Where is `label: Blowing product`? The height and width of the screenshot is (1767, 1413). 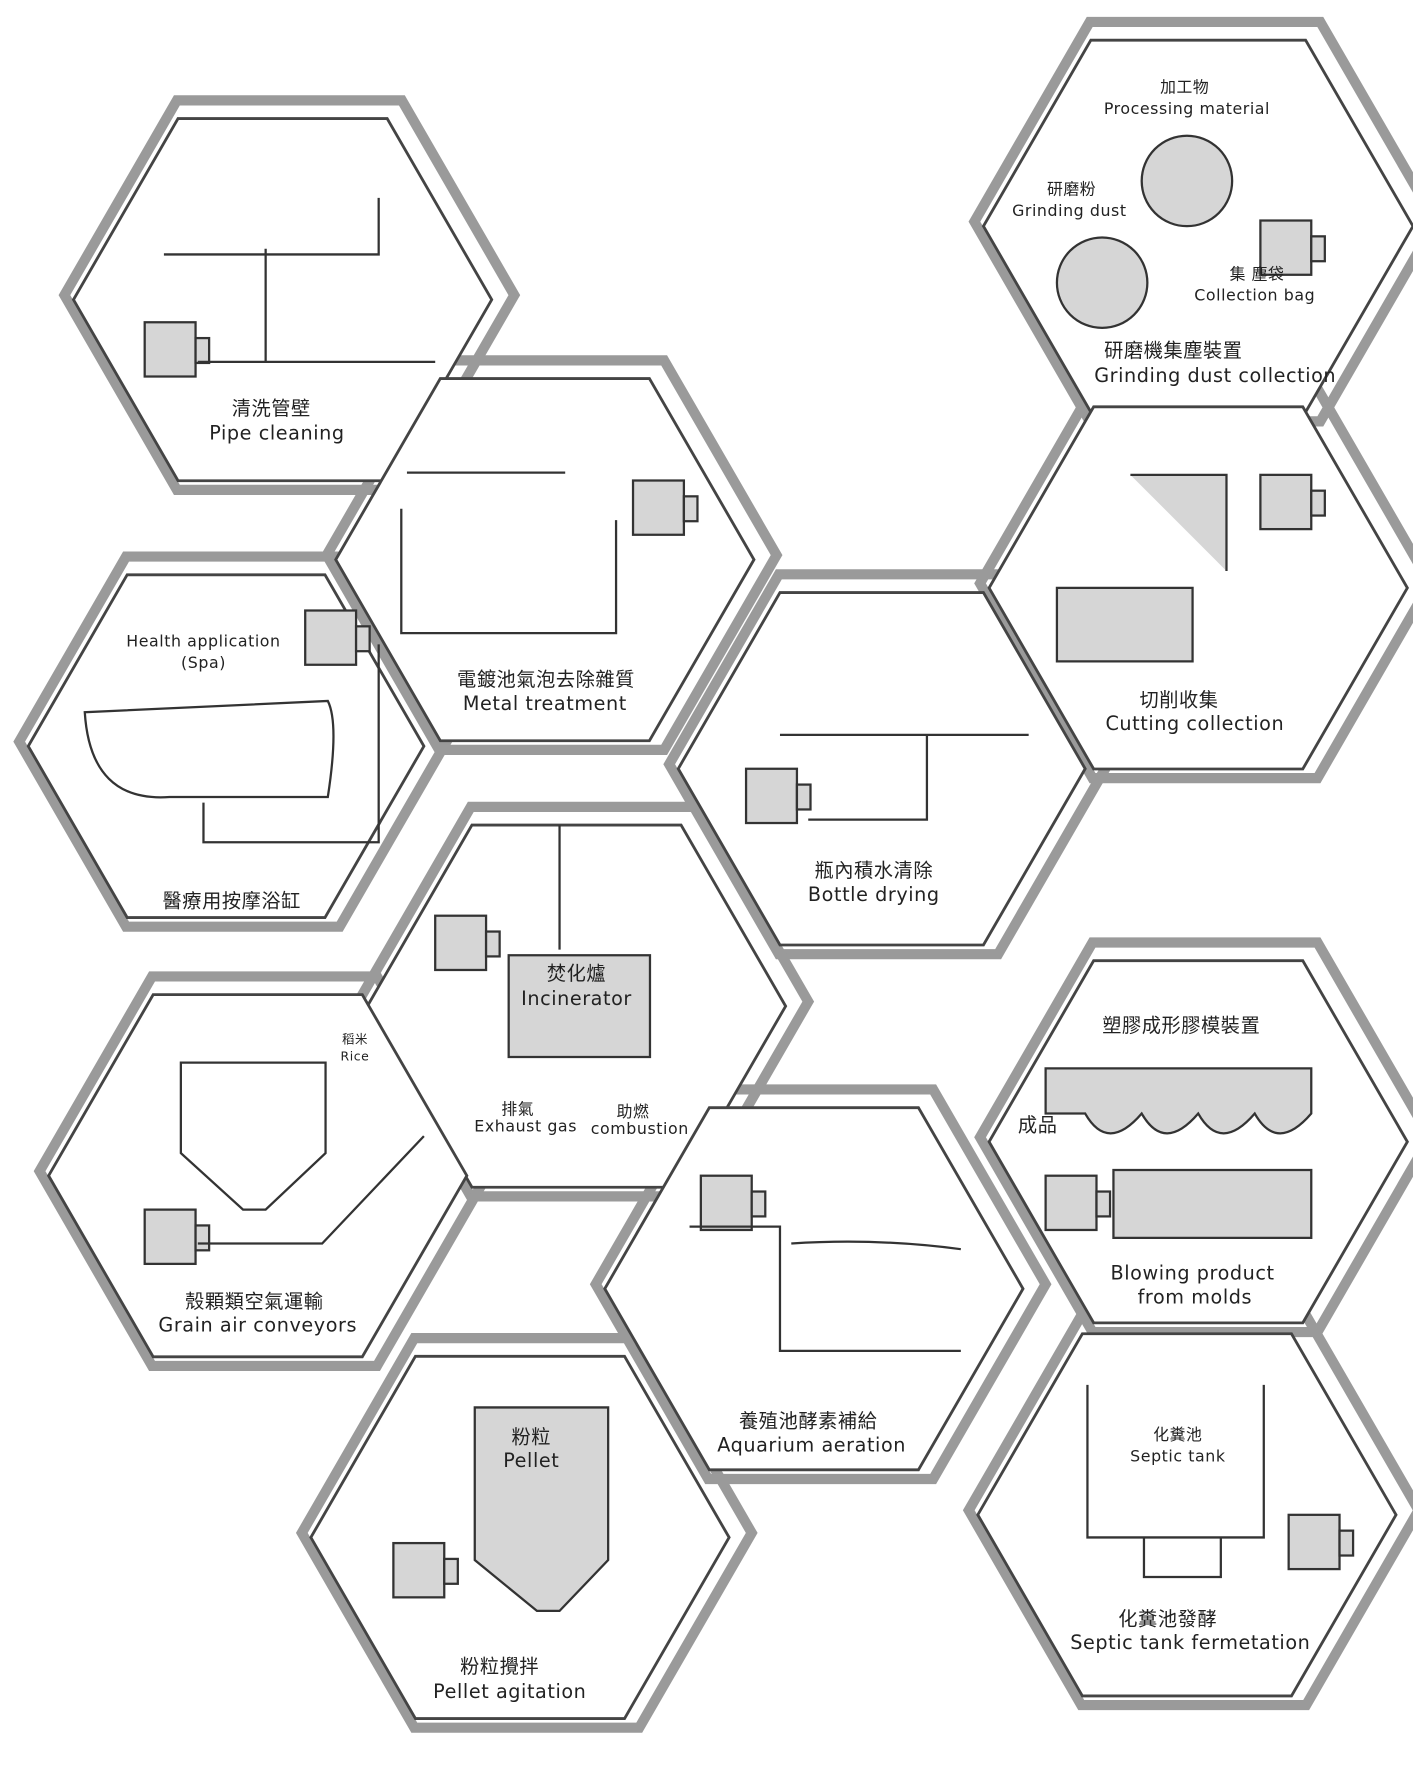
label: Blowing product is located at coordinates (1193, 1273).